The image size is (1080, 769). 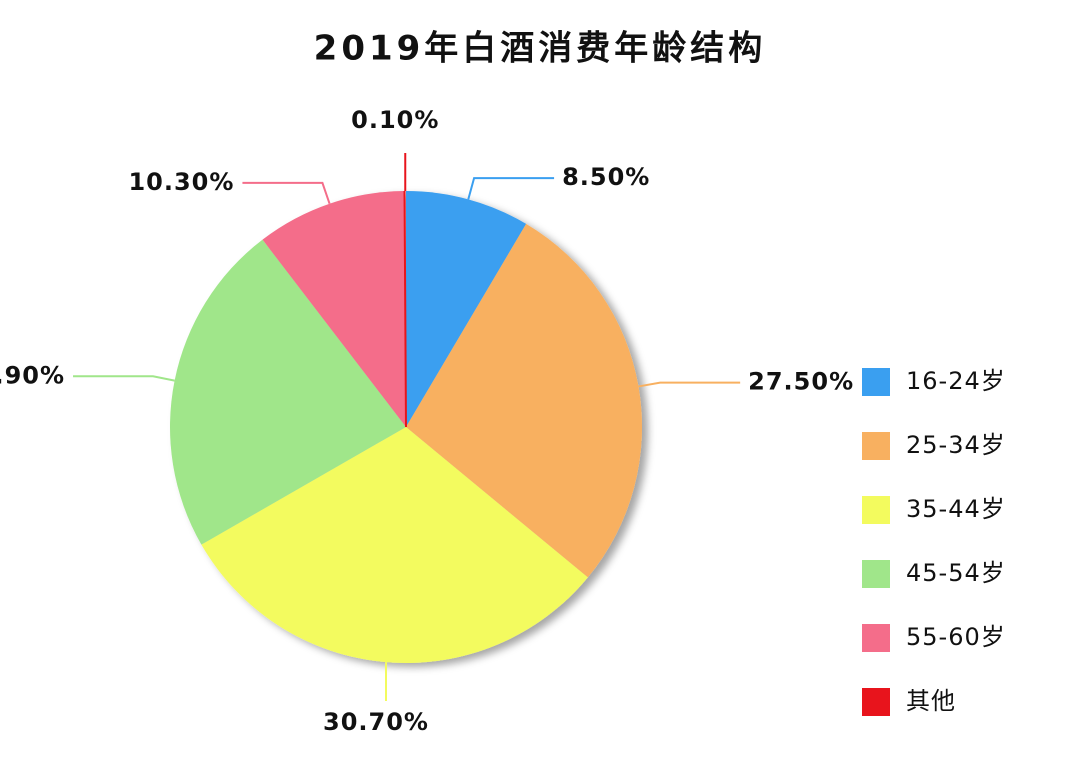 What do you see at coordinates (376, 722) in the screenshot?
I see `data-label: 30.70%` at bounding box center [376, 722].